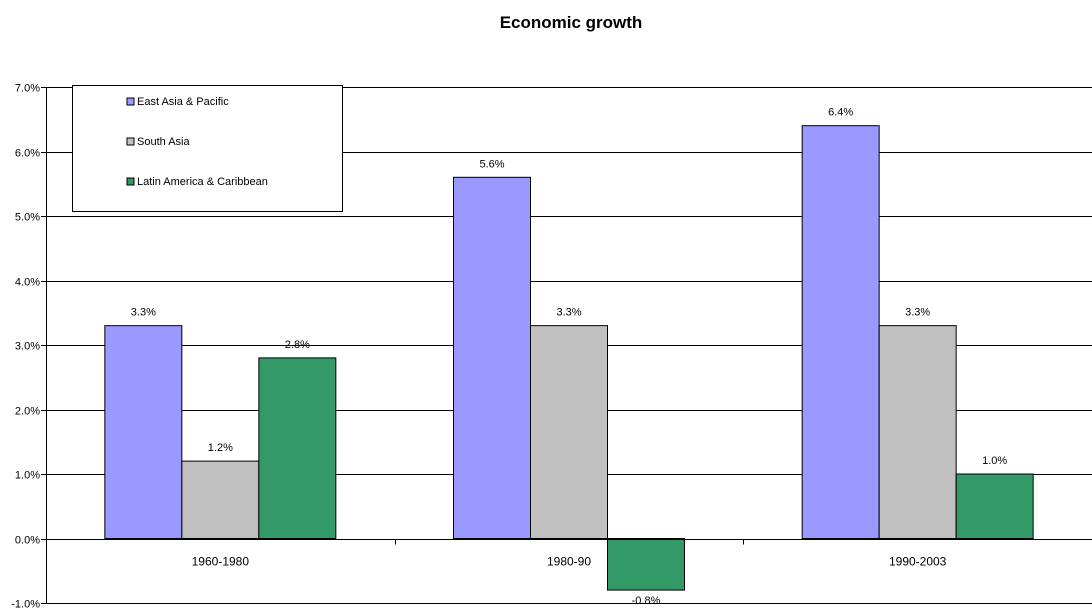 The image size is (1092, 613). Describe the element at coordinates (202, 182) in the screenshot. I see `legend-label: Latin America & Caribbean` at that location.